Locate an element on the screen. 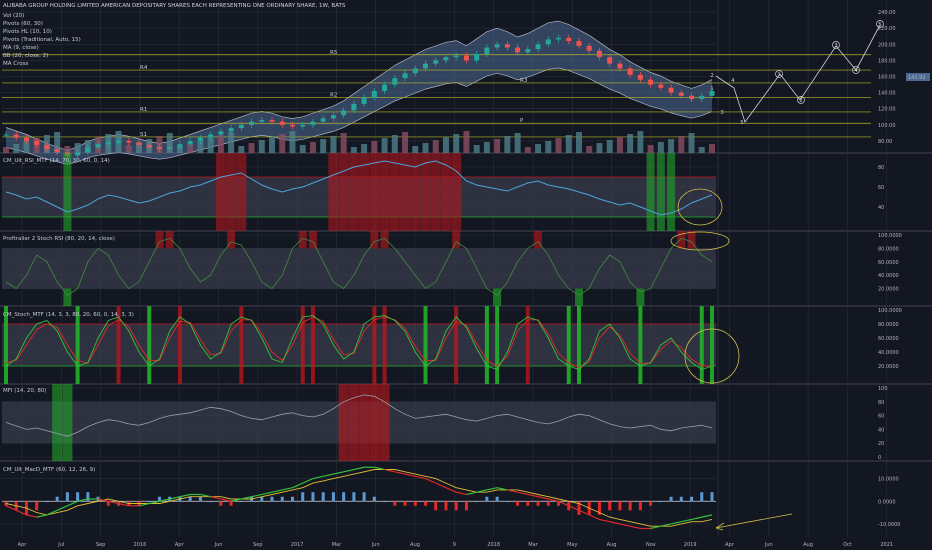 This screenshot has width=932, height=550. macd-signal-line is located at coordinates (359, 498).